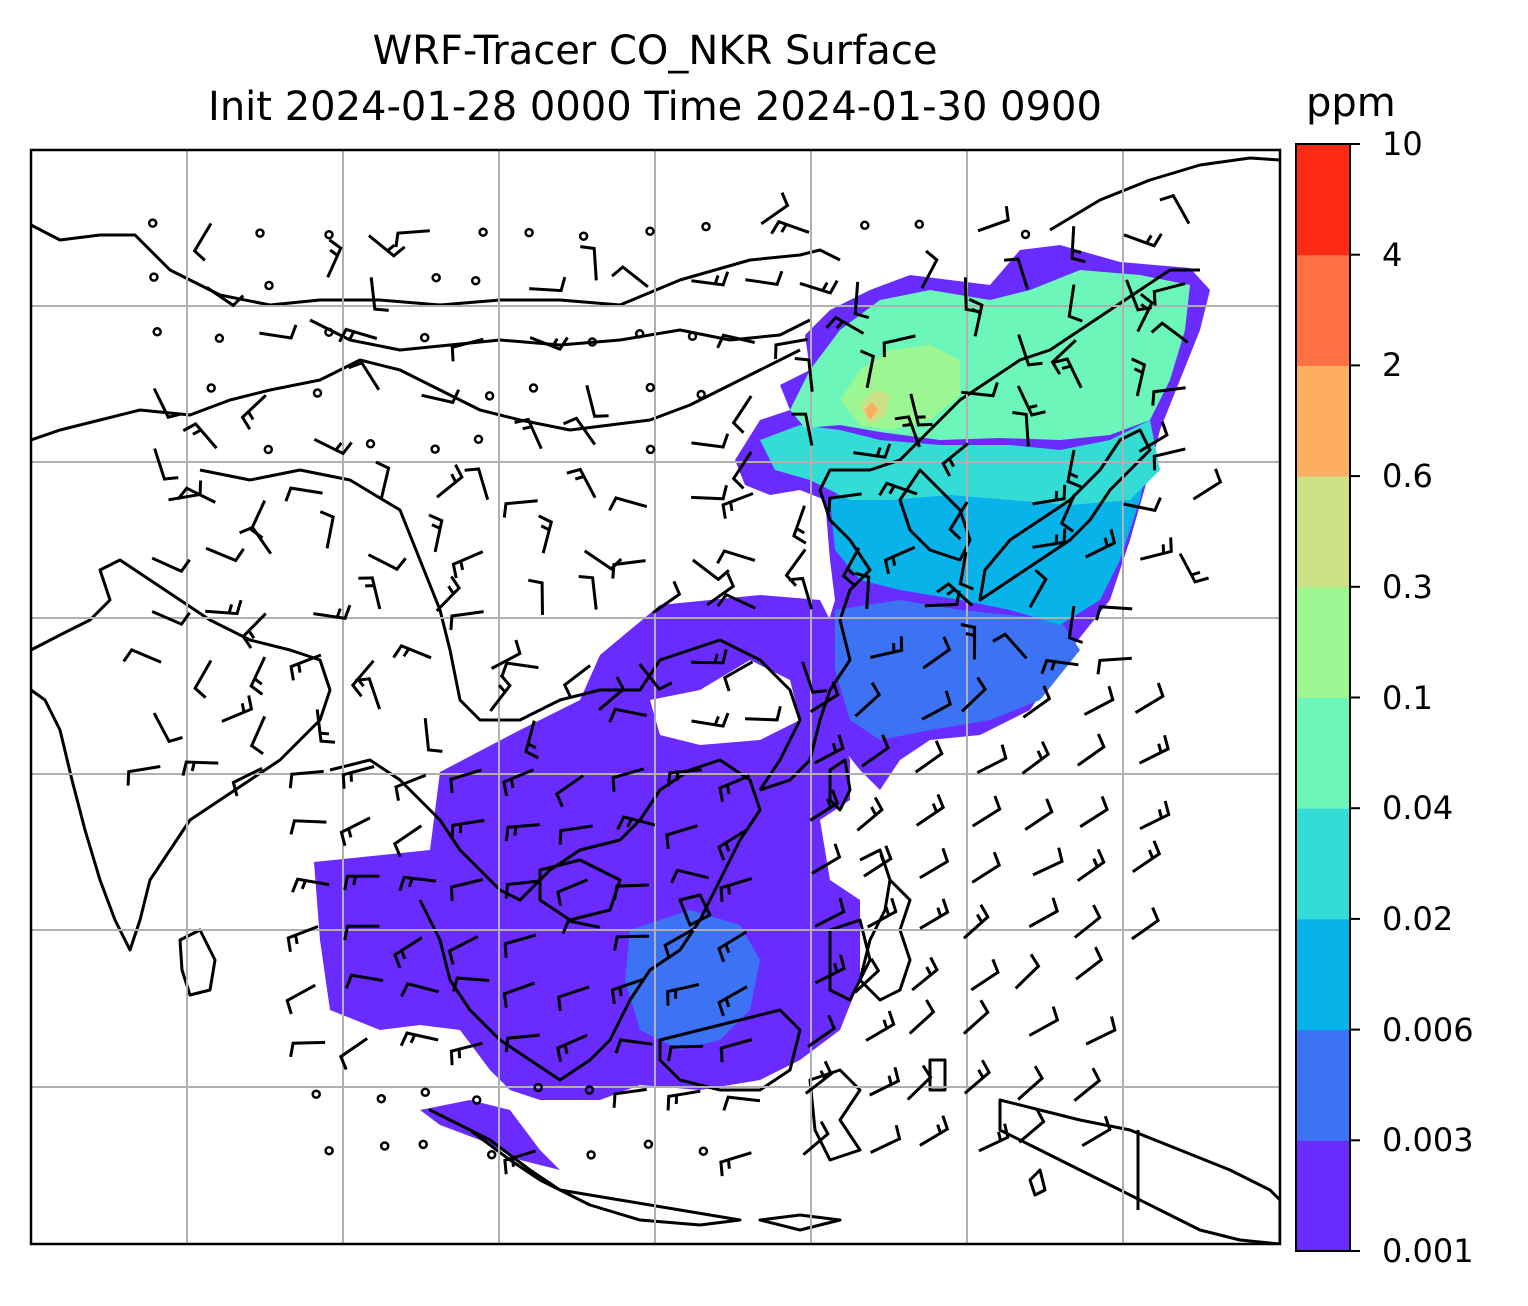 The image size is (1528, 1306). I want to click on colorbar-tick-label: 0.006, so click(1428, 1029).